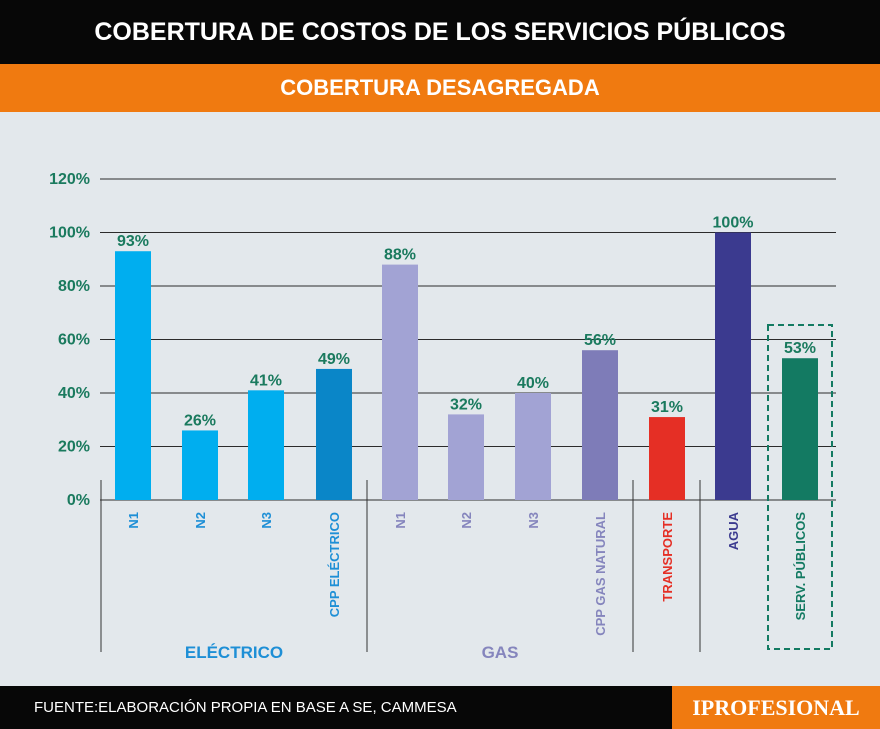 The height and width of the screenshot is (729, 880). What do you see at coordinates (600, 340) in the screenshot?
I see `data-label: 56%` at bounding box center [600, 340].